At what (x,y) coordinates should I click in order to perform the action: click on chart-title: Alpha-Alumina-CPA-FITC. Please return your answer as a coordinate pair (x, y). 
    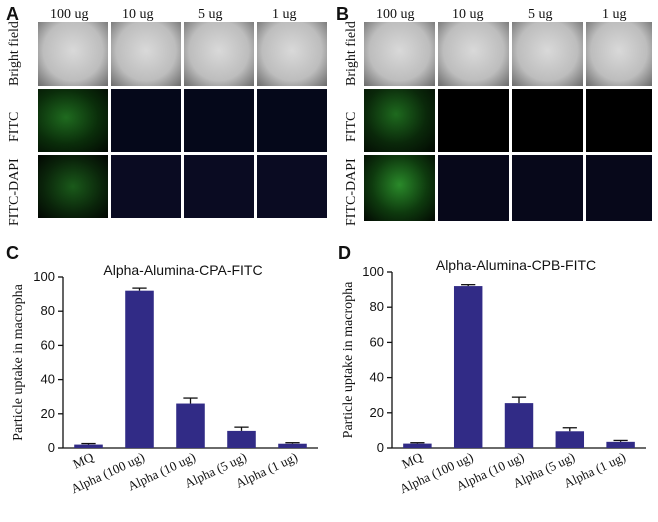
    Looking at the image, I should click on (182, 270).